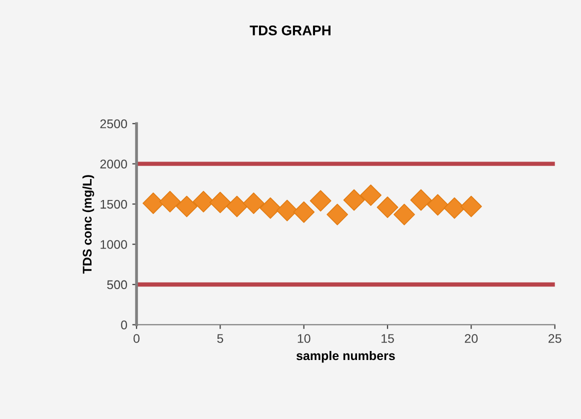  Describe the element at coordinates (304, 338) in the screenshot. I see `x-tick-label: 10` at that location.